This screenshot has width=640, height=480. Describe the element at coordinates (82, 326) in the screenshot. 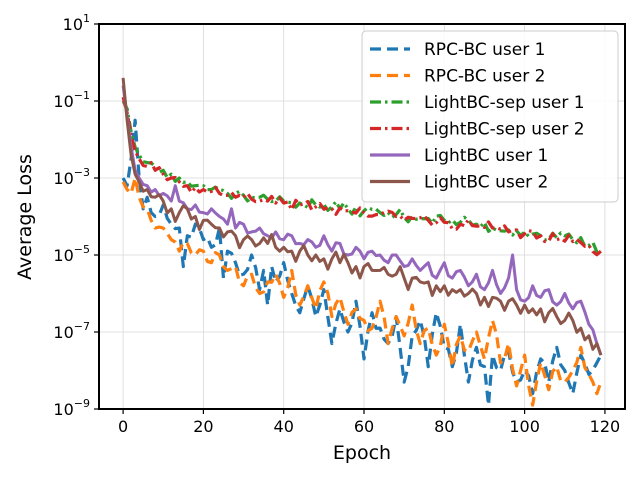

I see `y-tick-exponent: −7` at that location.